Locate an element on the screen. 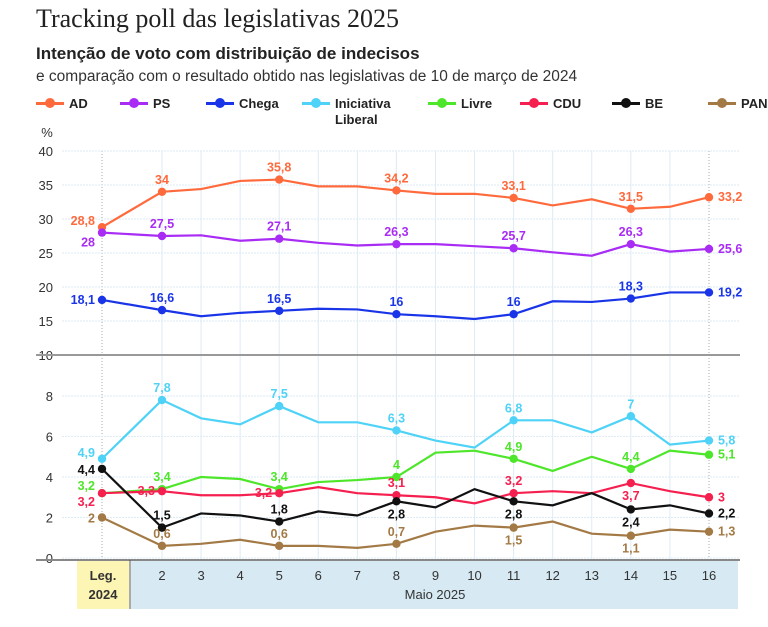  data-label: 7,8 is located at coordinates (161, 388).